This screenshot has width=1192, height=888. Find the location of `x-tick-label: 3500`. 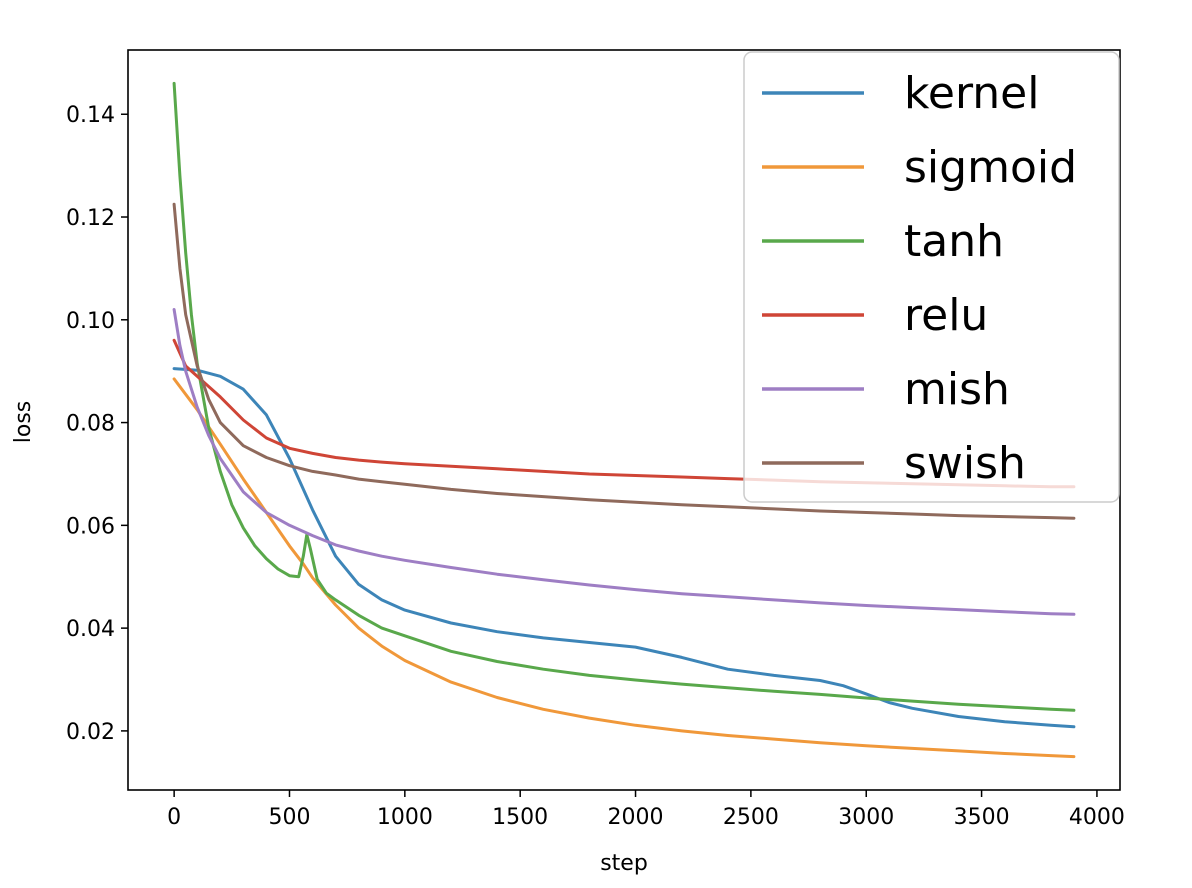

x-tick-label: 3500 is located at coordinates (982, 817).